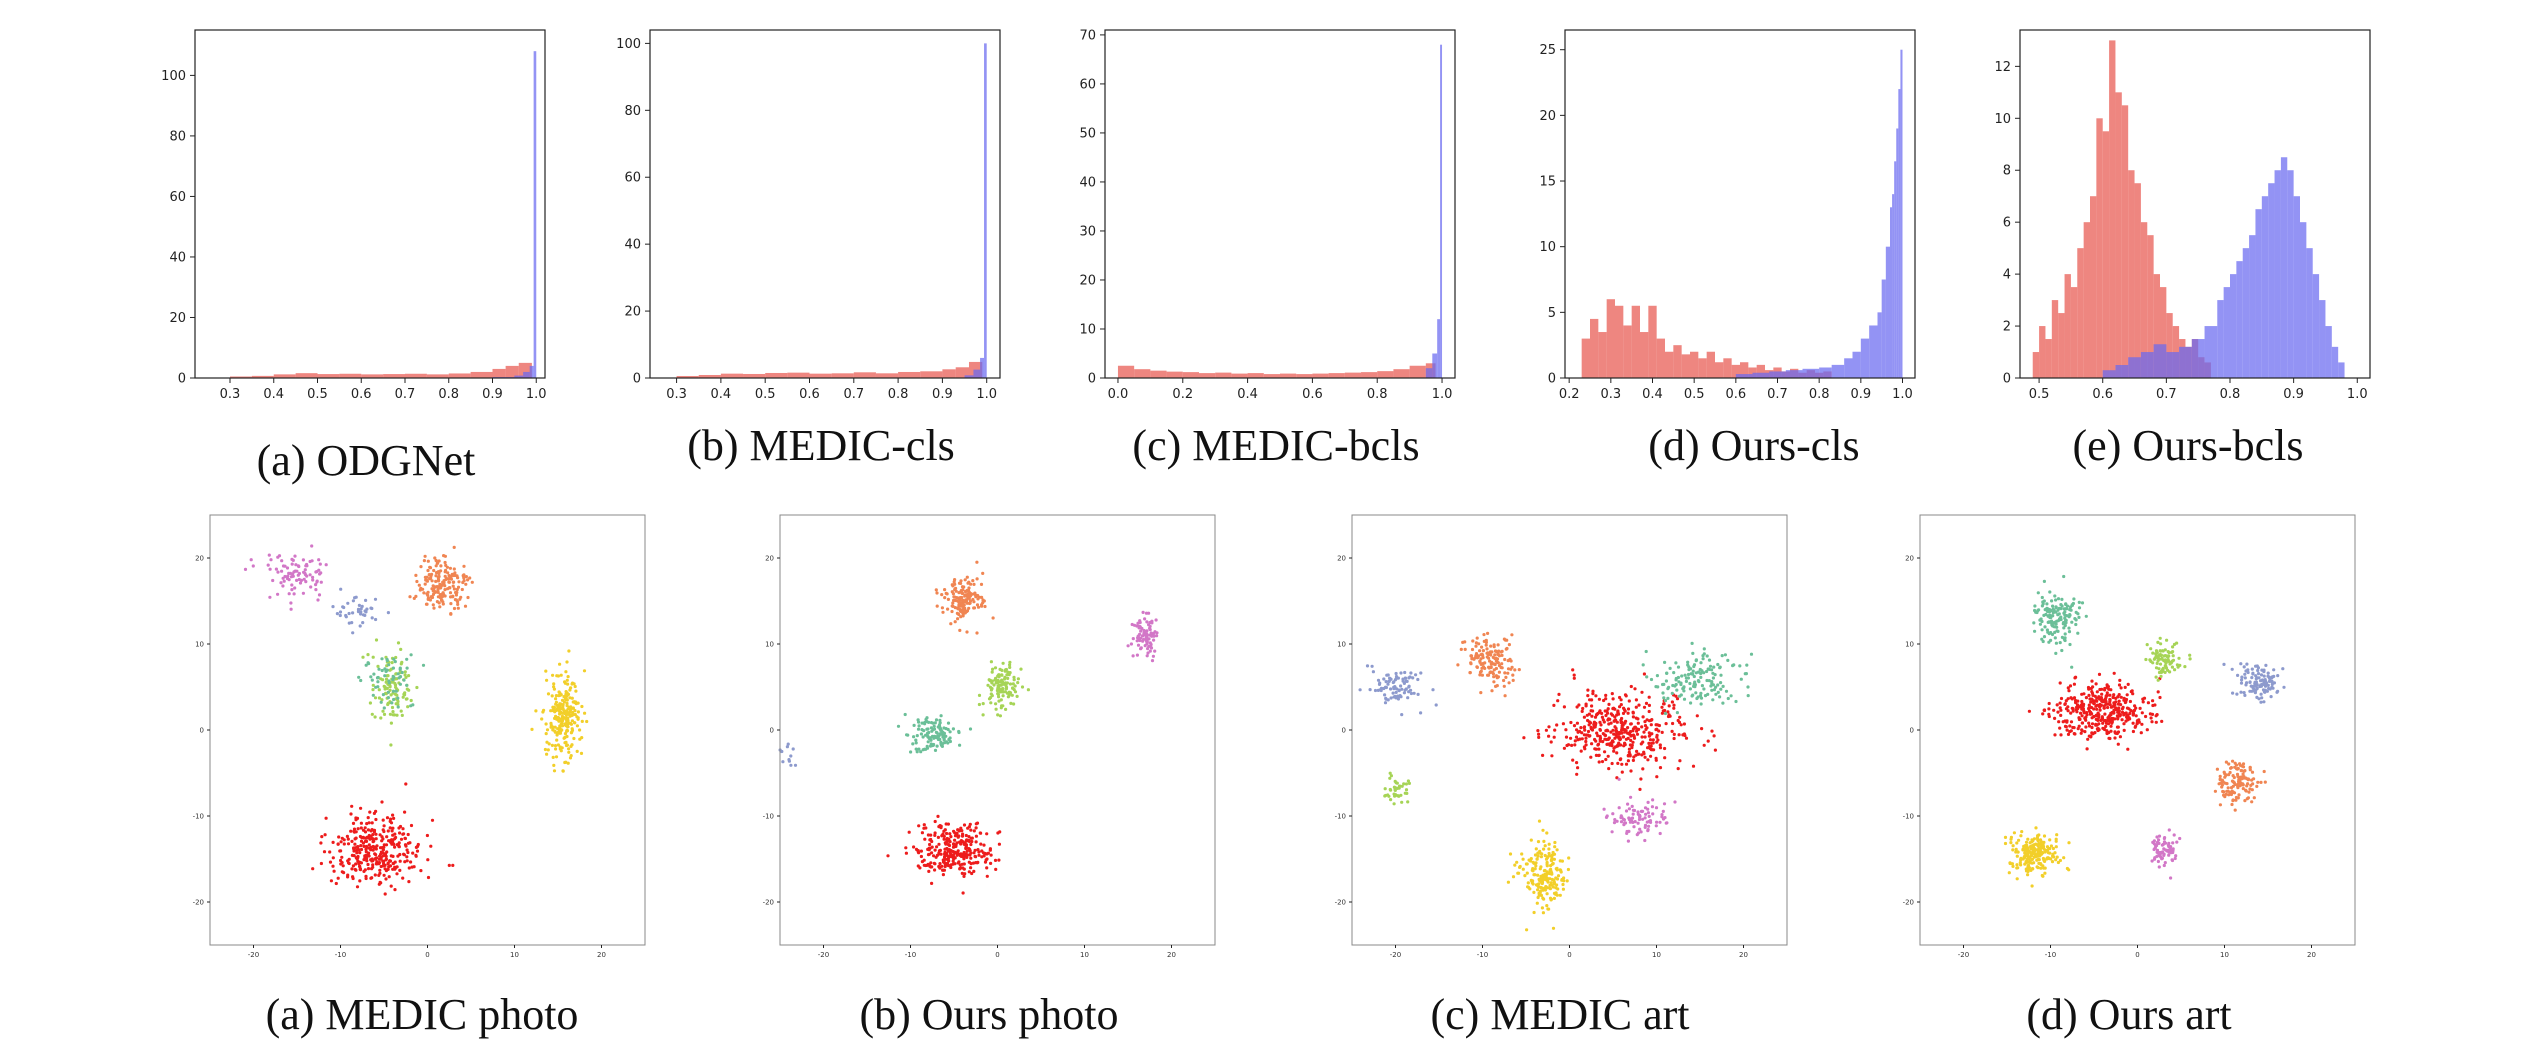  Describe the element at coordinates (821, 445) in the screenshot. I see `caption-medic-cls: (b) MEDIC-cls` at that location.